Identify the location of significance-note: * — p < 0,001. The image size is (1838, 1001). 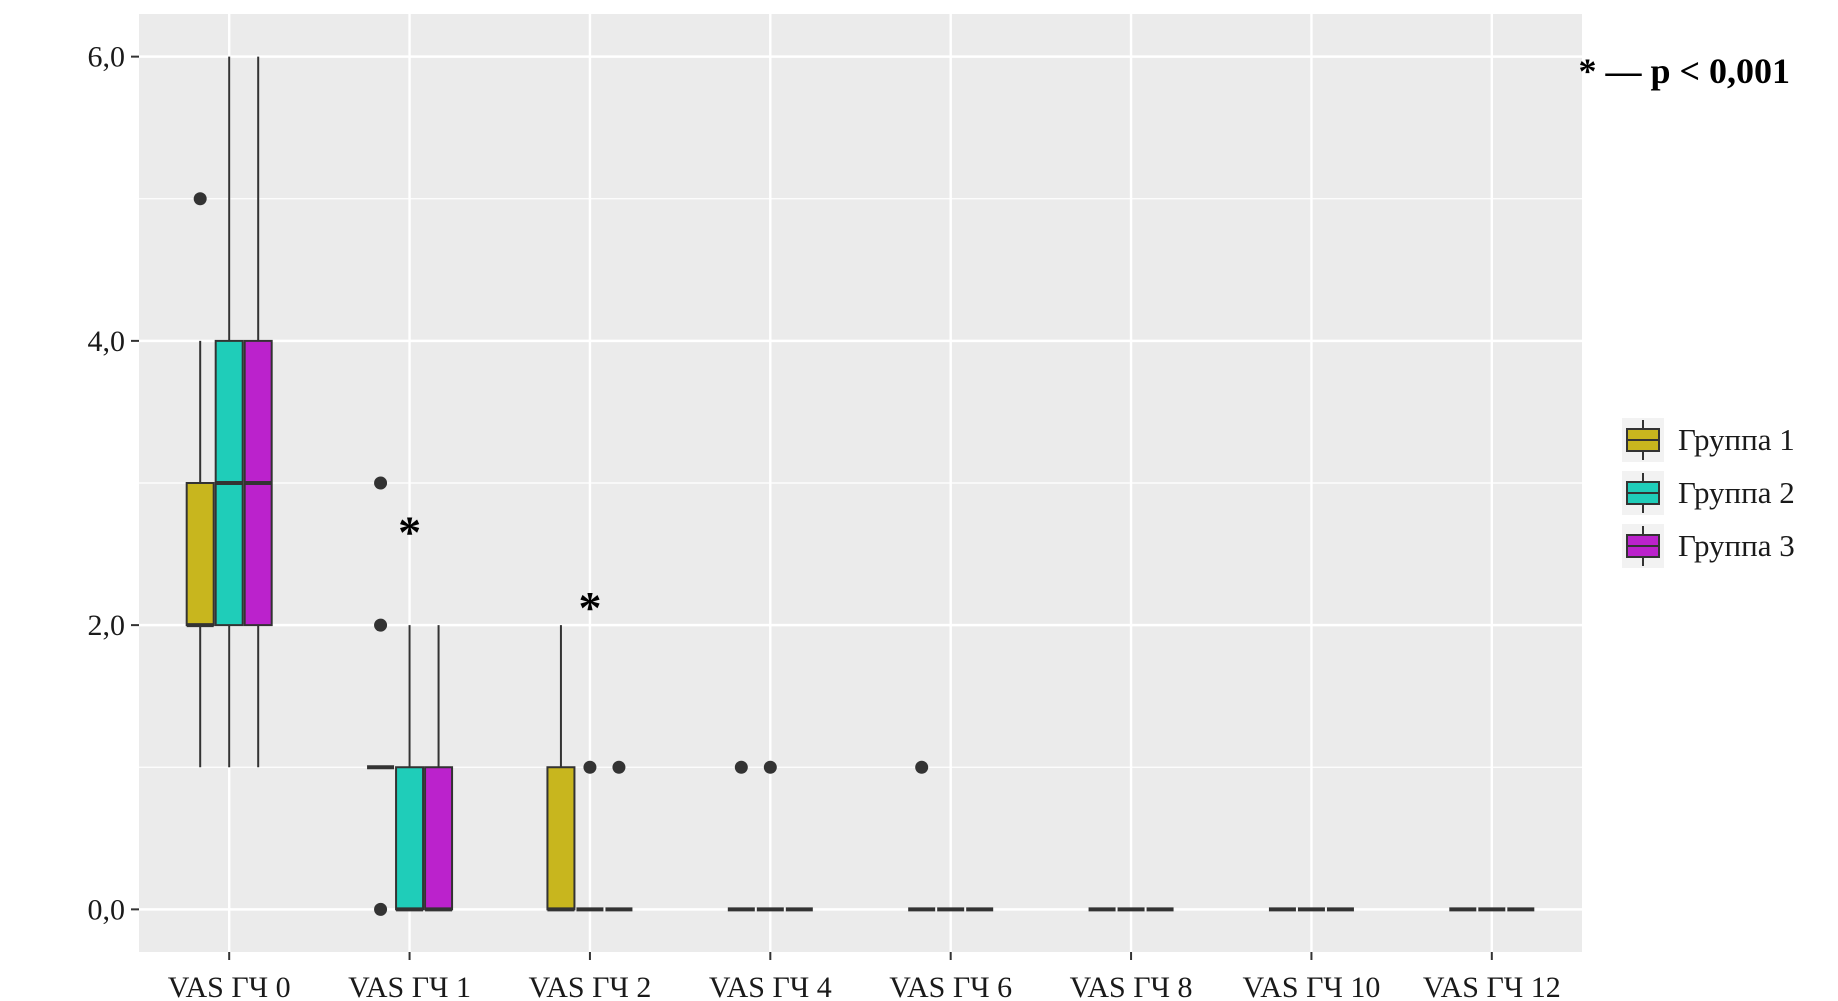
(1684, 71).